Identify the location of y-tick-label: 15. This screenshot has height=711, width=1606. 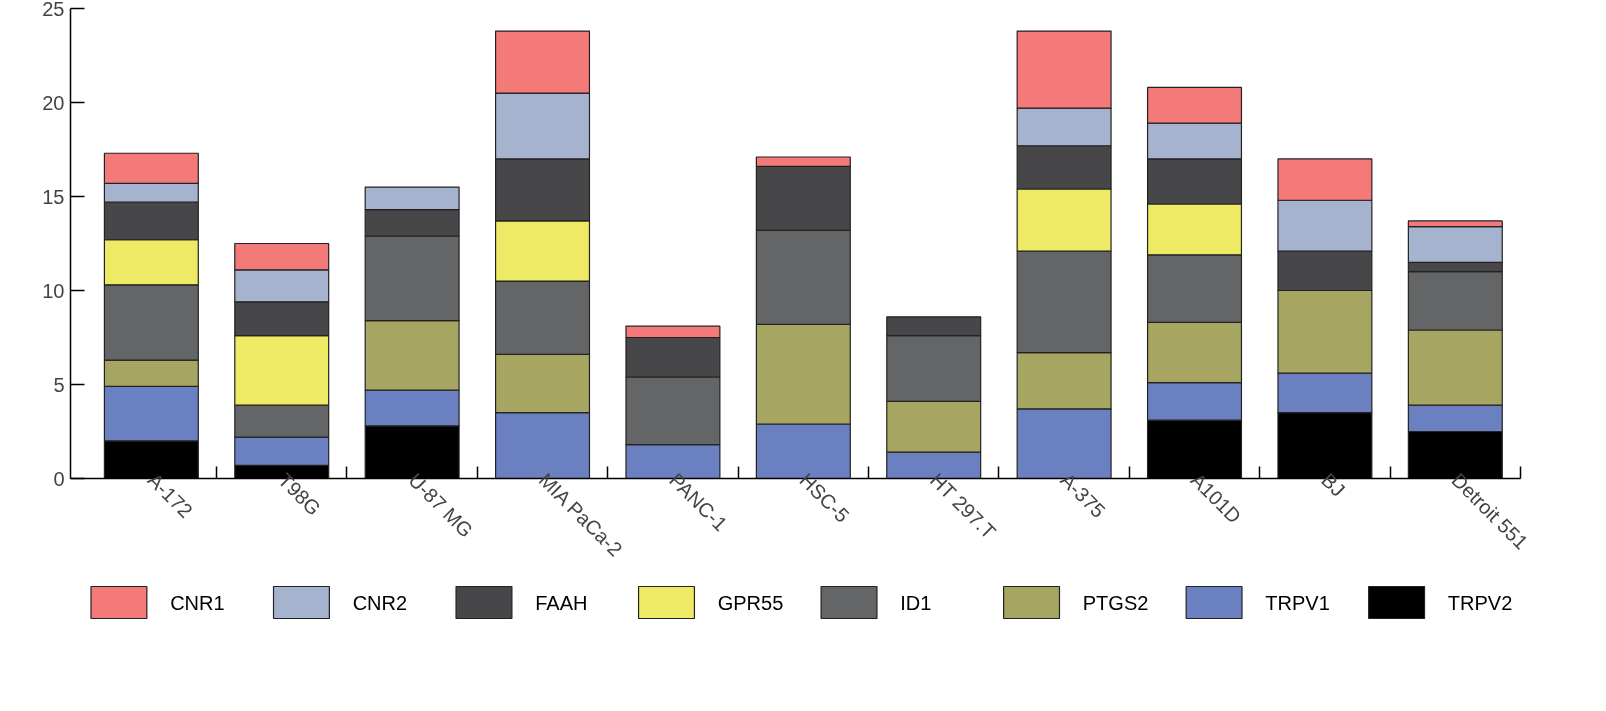
(53, 196).